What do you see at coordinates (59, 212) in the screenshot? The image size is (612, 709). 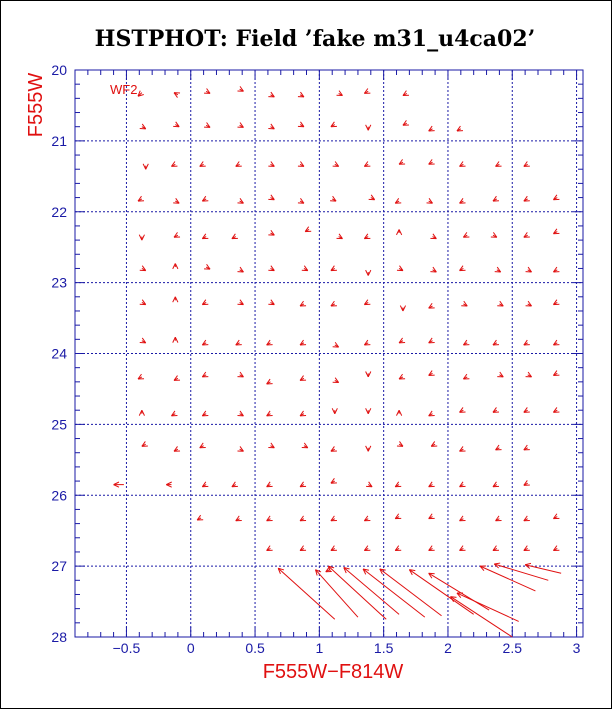 I see `y-tick-label: 22` at bounding box center [59, 212].